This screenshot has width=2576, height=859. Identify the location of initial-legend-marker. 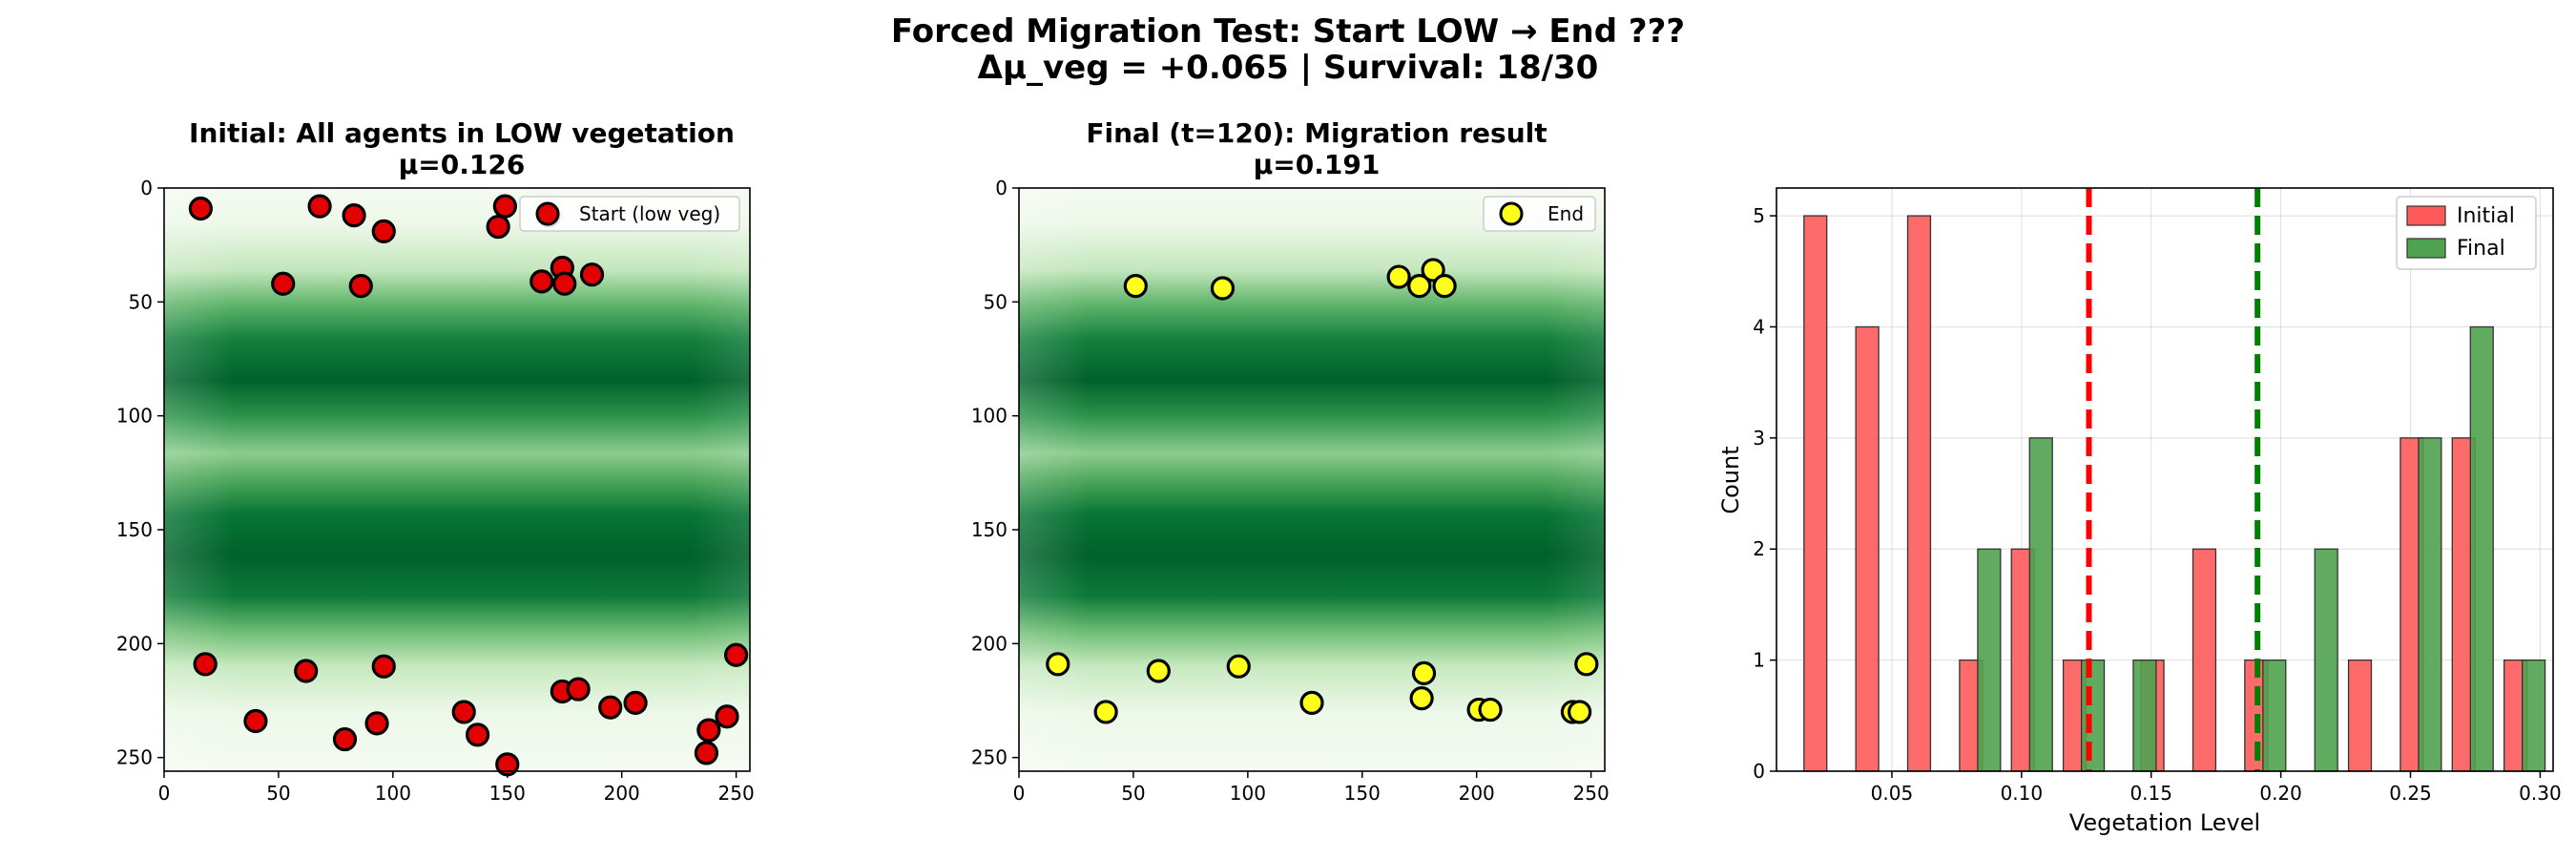
(547, 213).